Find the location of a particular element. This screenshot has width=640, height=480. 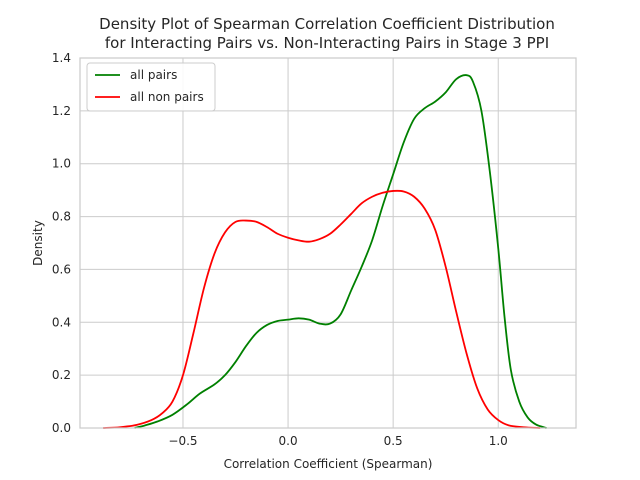

x-tick-label: 1.0 is located at coordinates (498, 441).